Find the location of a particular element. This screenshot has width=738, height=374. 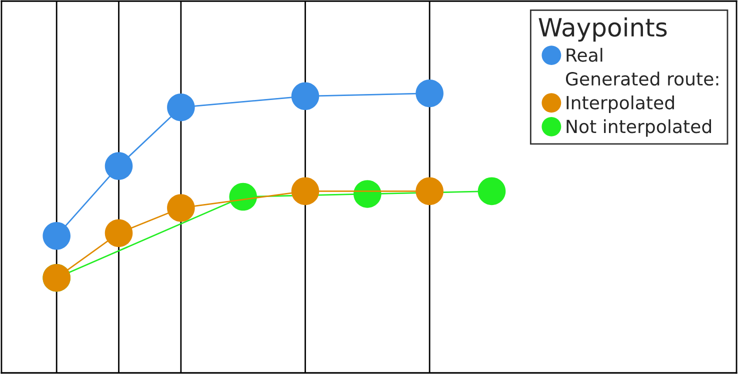

legend-title: Waypoints is located at coordinates (602, 29).